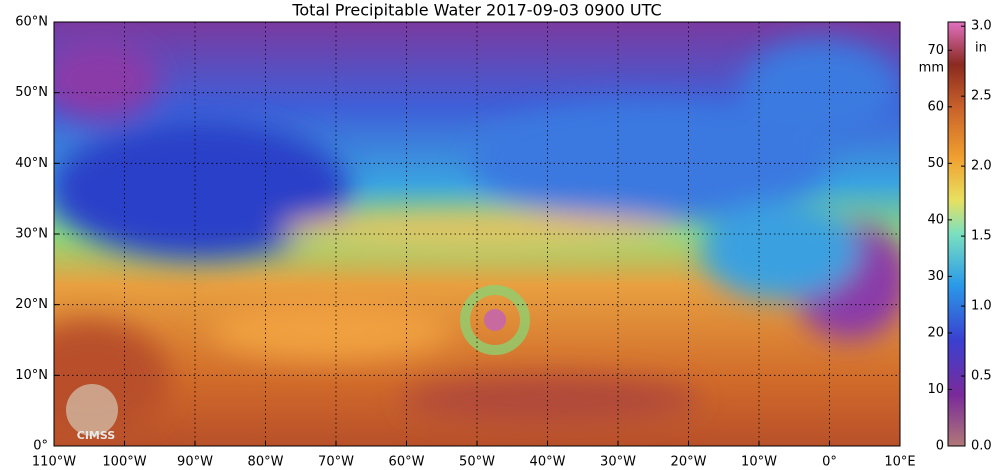  What do you see at coordinates (31, 234) in the screenshot?
I see `y-tick-label: 30°N` at bounding box center [31, 234].